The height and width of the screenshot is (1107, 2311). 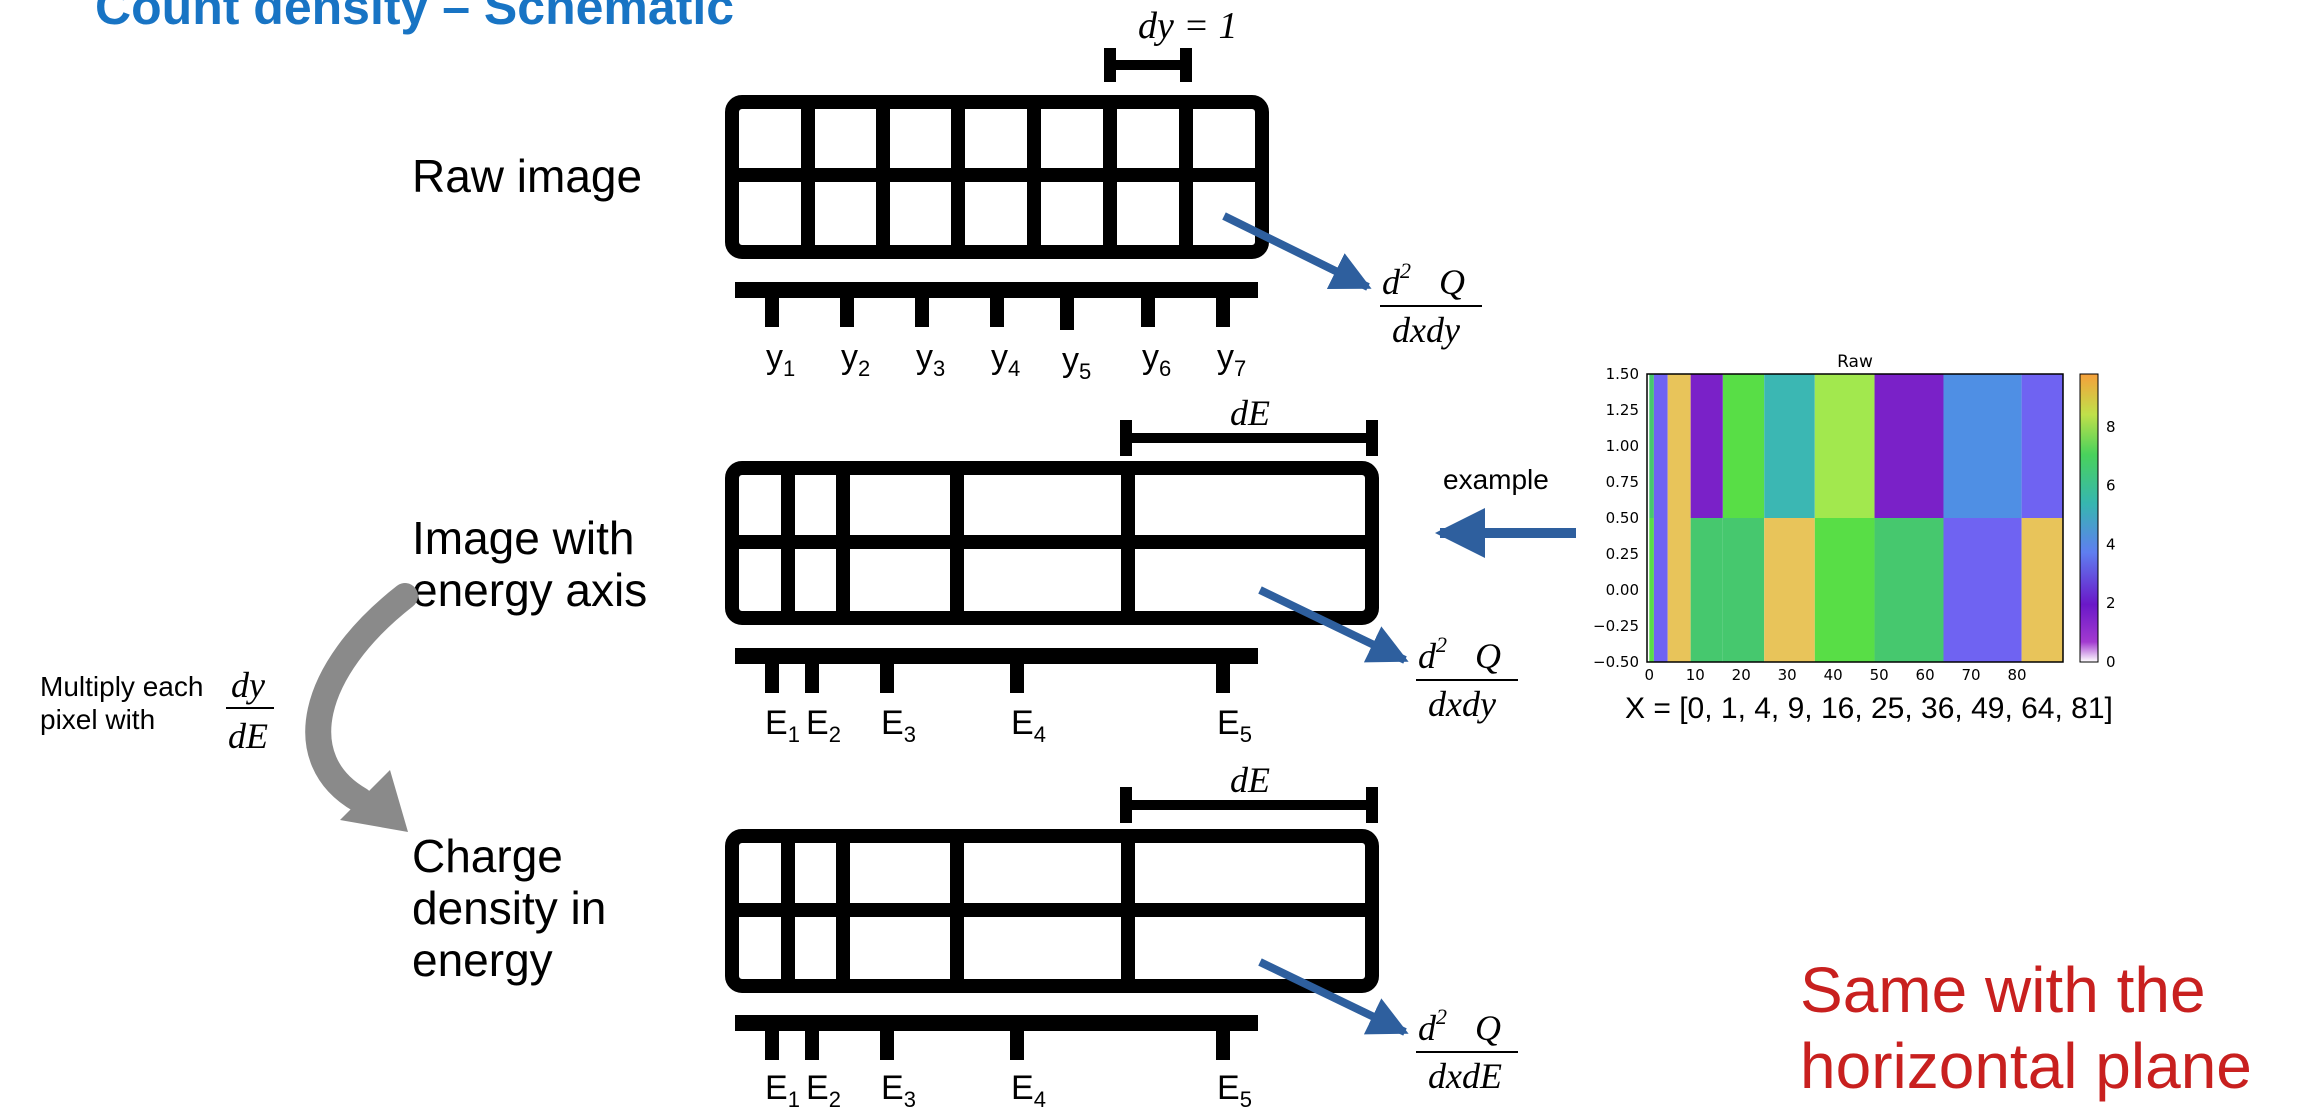 What do you see at coordinates (1836, 675) in the screenshot?
I see `inset-x-ticks: 0 10 20 30 40 50 60 70 80` at bounding box center [1836, 675].